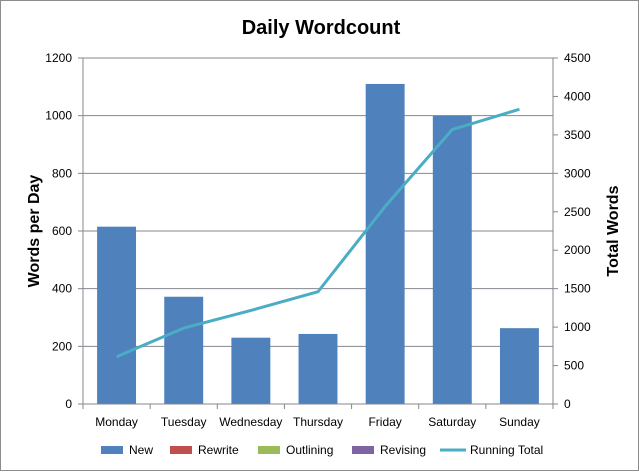  Describe the element at coordinates (577, 58) in the screenshot. I see `y2-tick-label-9: 4500` at that location.